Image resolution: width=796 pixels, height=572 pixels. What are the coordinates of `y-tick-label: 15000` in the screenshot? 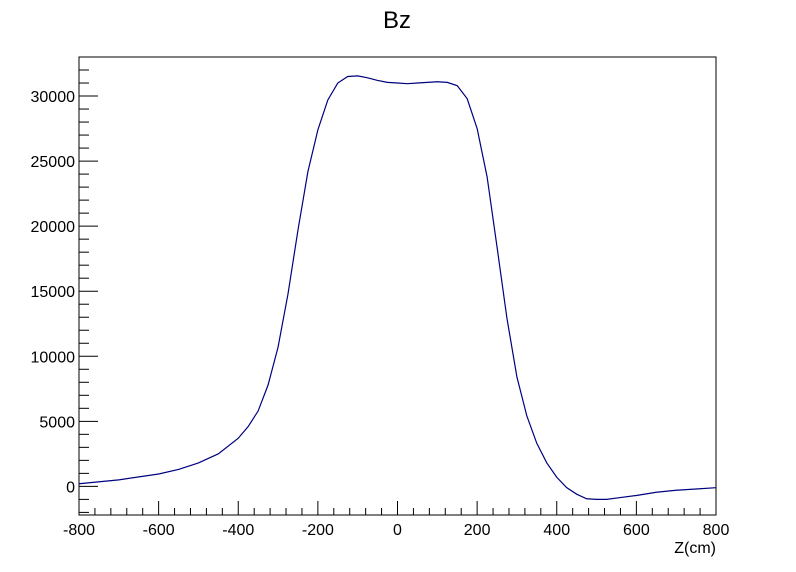 It's located at (53, 292).